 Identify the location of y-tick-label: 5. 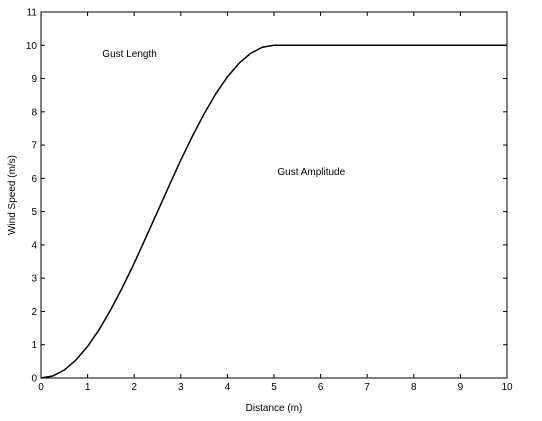
(34, 212).